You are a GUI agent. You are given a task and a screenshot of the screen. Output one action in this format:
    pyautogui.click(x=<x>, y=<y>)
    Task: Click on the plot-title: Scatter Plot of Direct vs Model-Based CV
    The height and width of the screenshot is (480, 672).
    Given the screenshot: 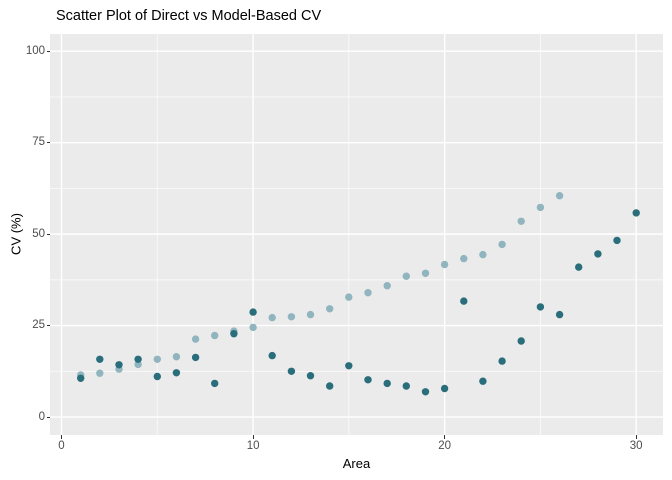 What is the action you would take?
    pyautogui.click(x=189, y=16)
    